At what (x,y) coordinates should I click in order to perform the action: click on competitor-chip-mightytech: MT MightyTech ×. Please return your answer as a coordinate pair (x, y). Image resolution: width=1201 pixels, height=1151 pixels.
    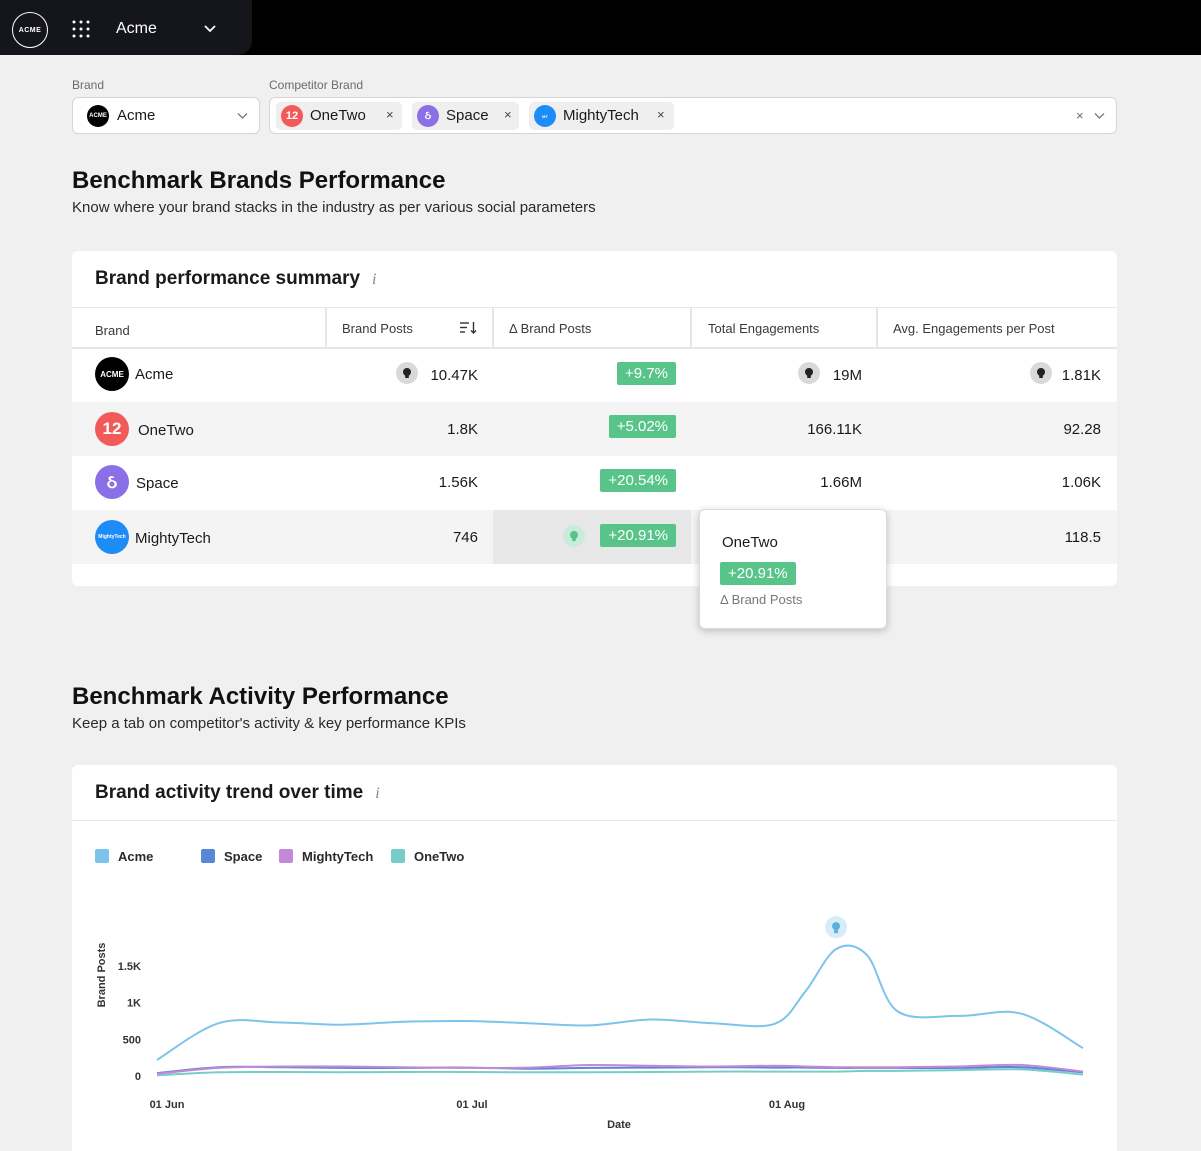
    Looking at the image, I should click on (601, 116).